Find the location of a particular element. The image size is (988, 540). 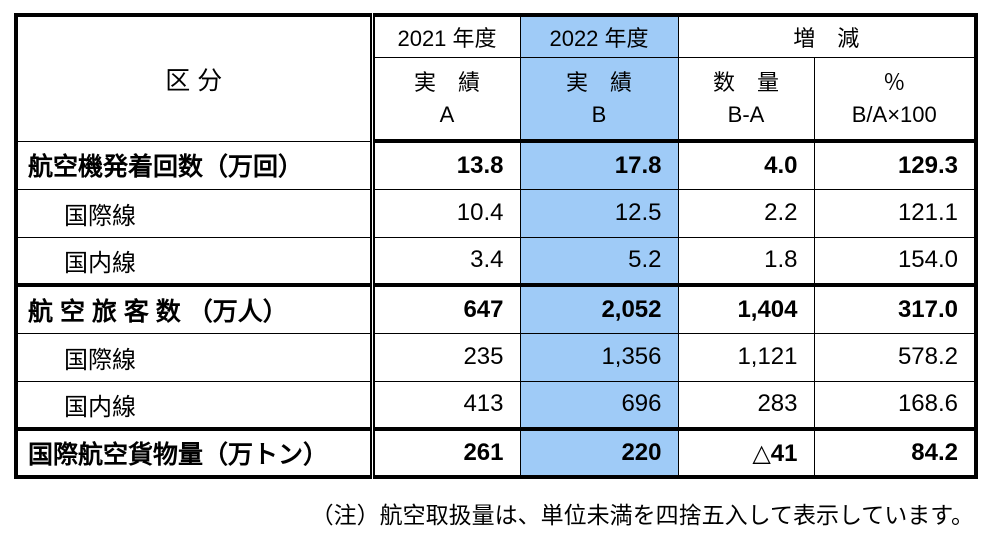

value-2021: 13.8 is located at coordinates (445, 165).